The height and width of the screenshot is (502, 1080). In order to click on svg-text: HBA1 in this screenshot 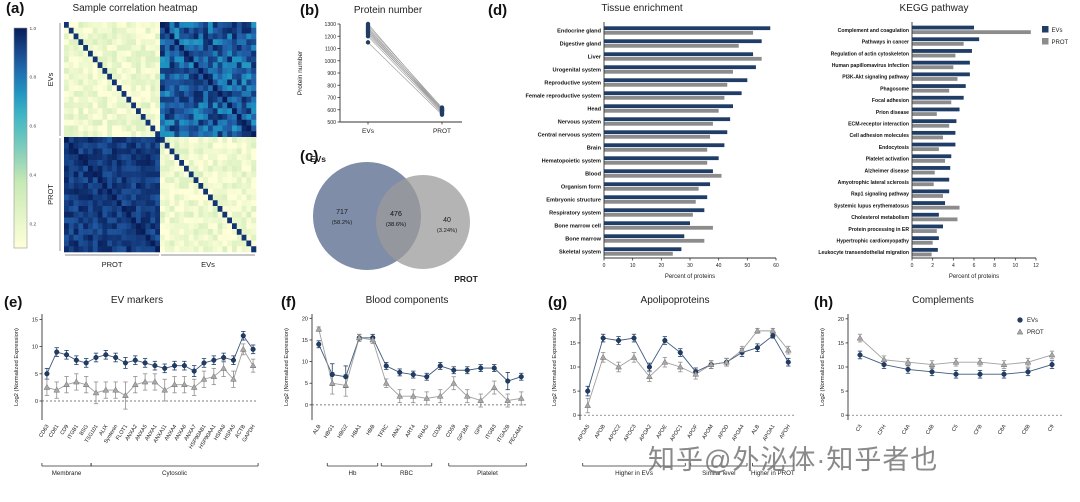, I will do `click(356, 431)`.